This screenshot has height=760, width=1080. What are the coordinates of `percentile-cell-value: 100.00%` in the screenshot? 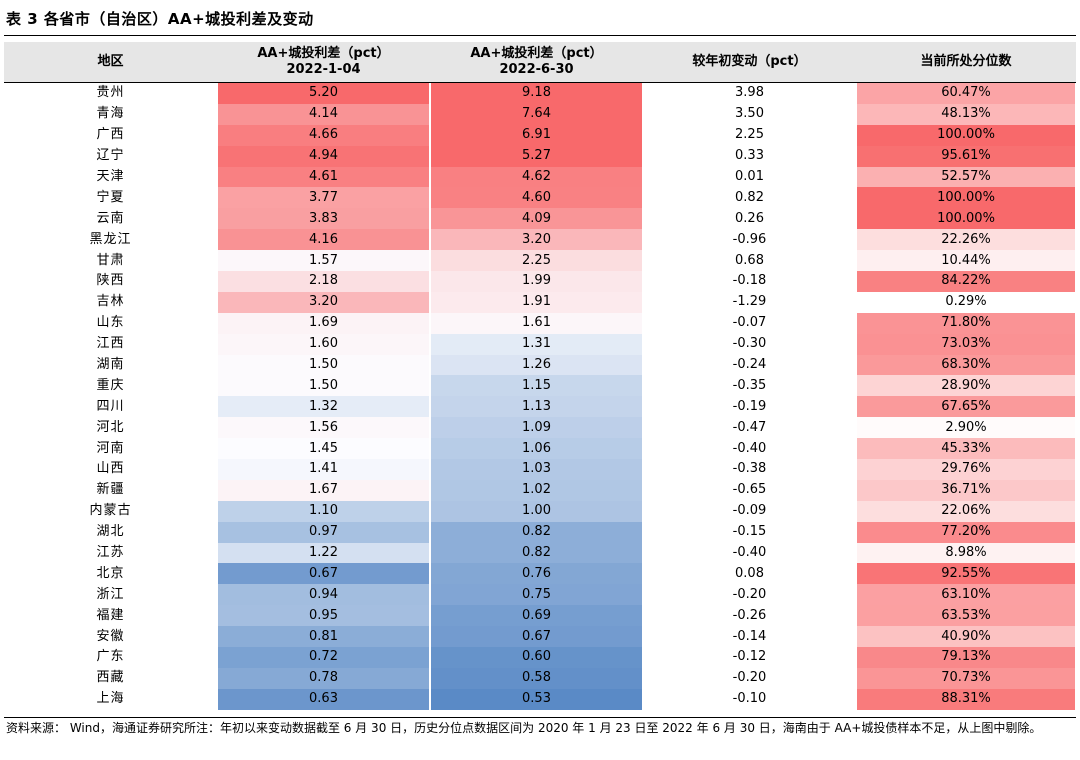 It's located at (966, 218).